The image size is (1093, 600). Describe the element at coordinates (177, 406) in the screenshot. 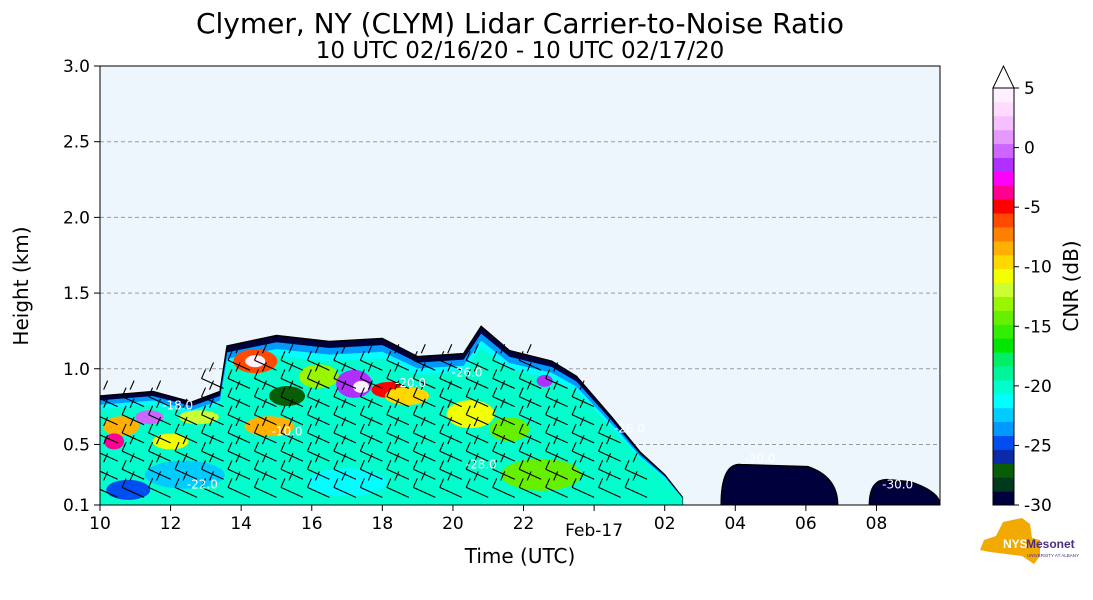

I see `contour-label: -18.0` at that location.